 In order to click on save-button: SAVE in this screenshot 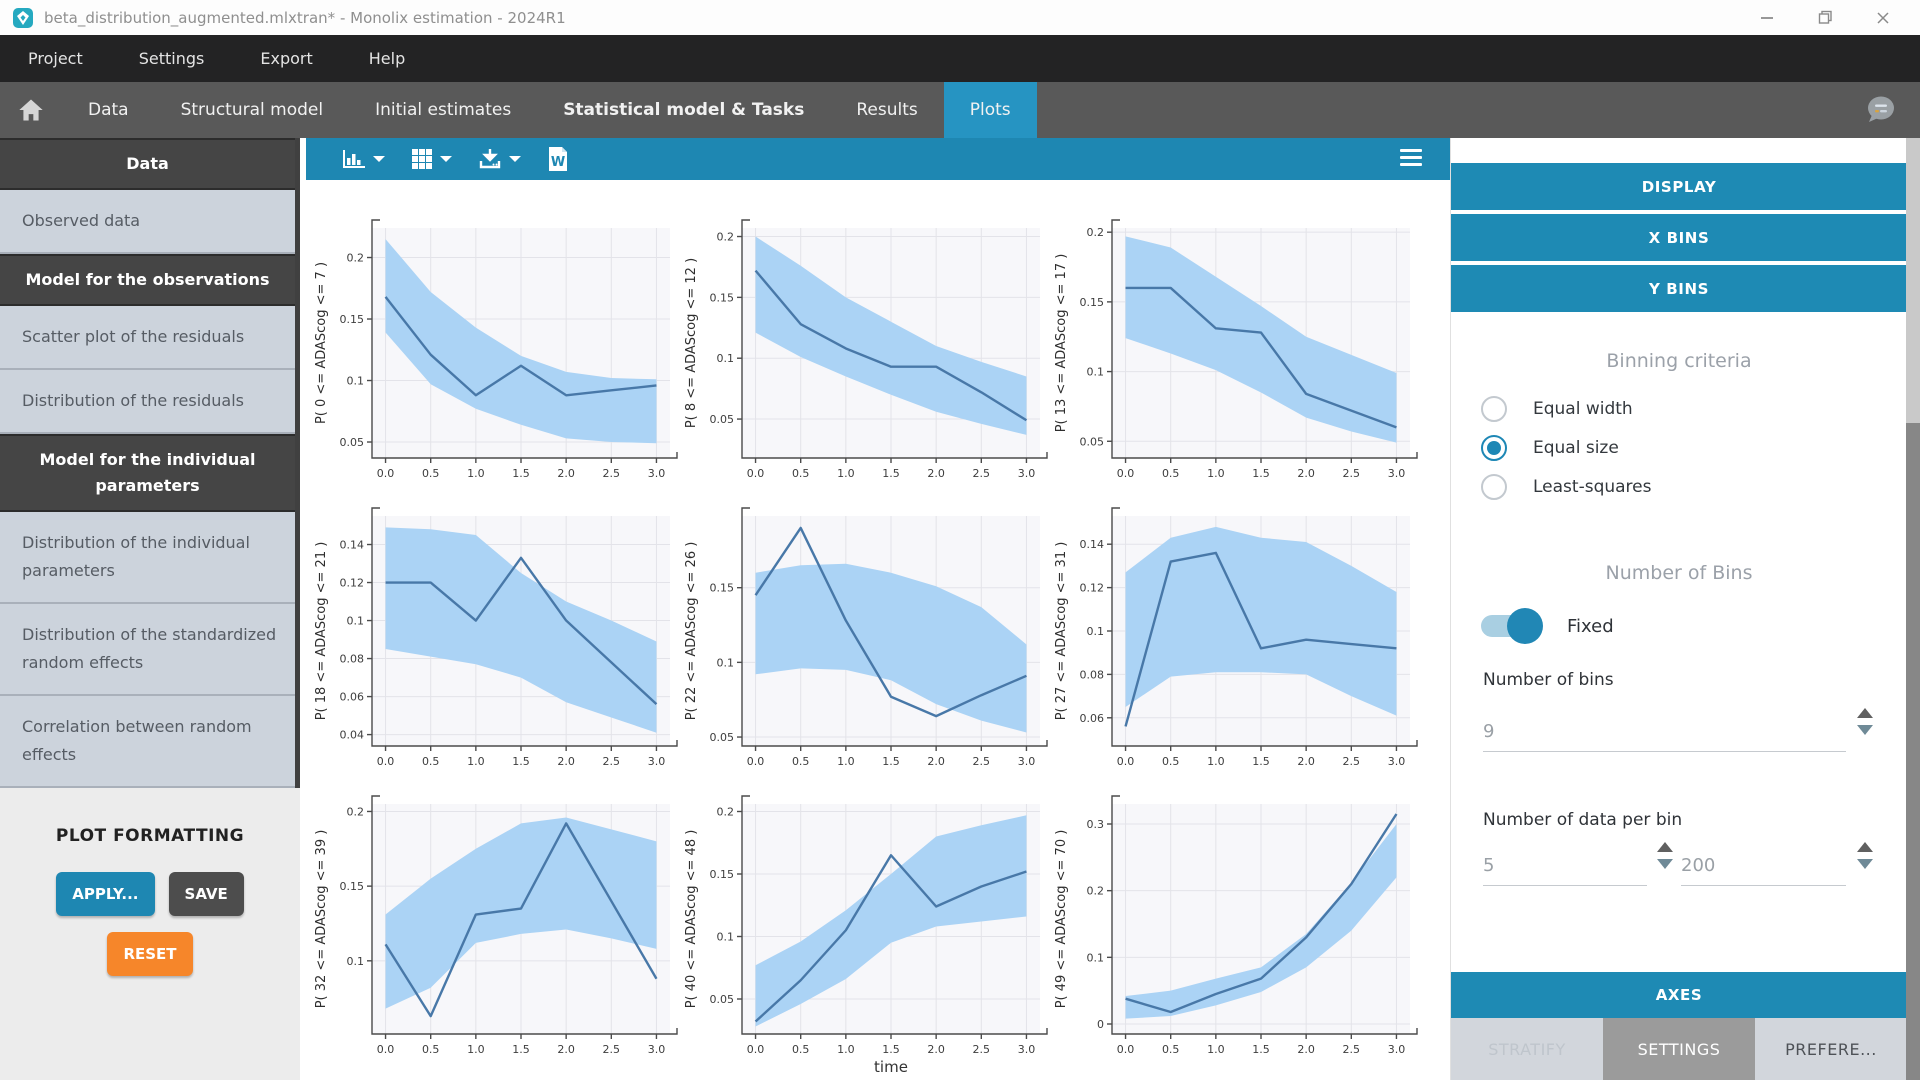, I will do `click(206, 894)`.